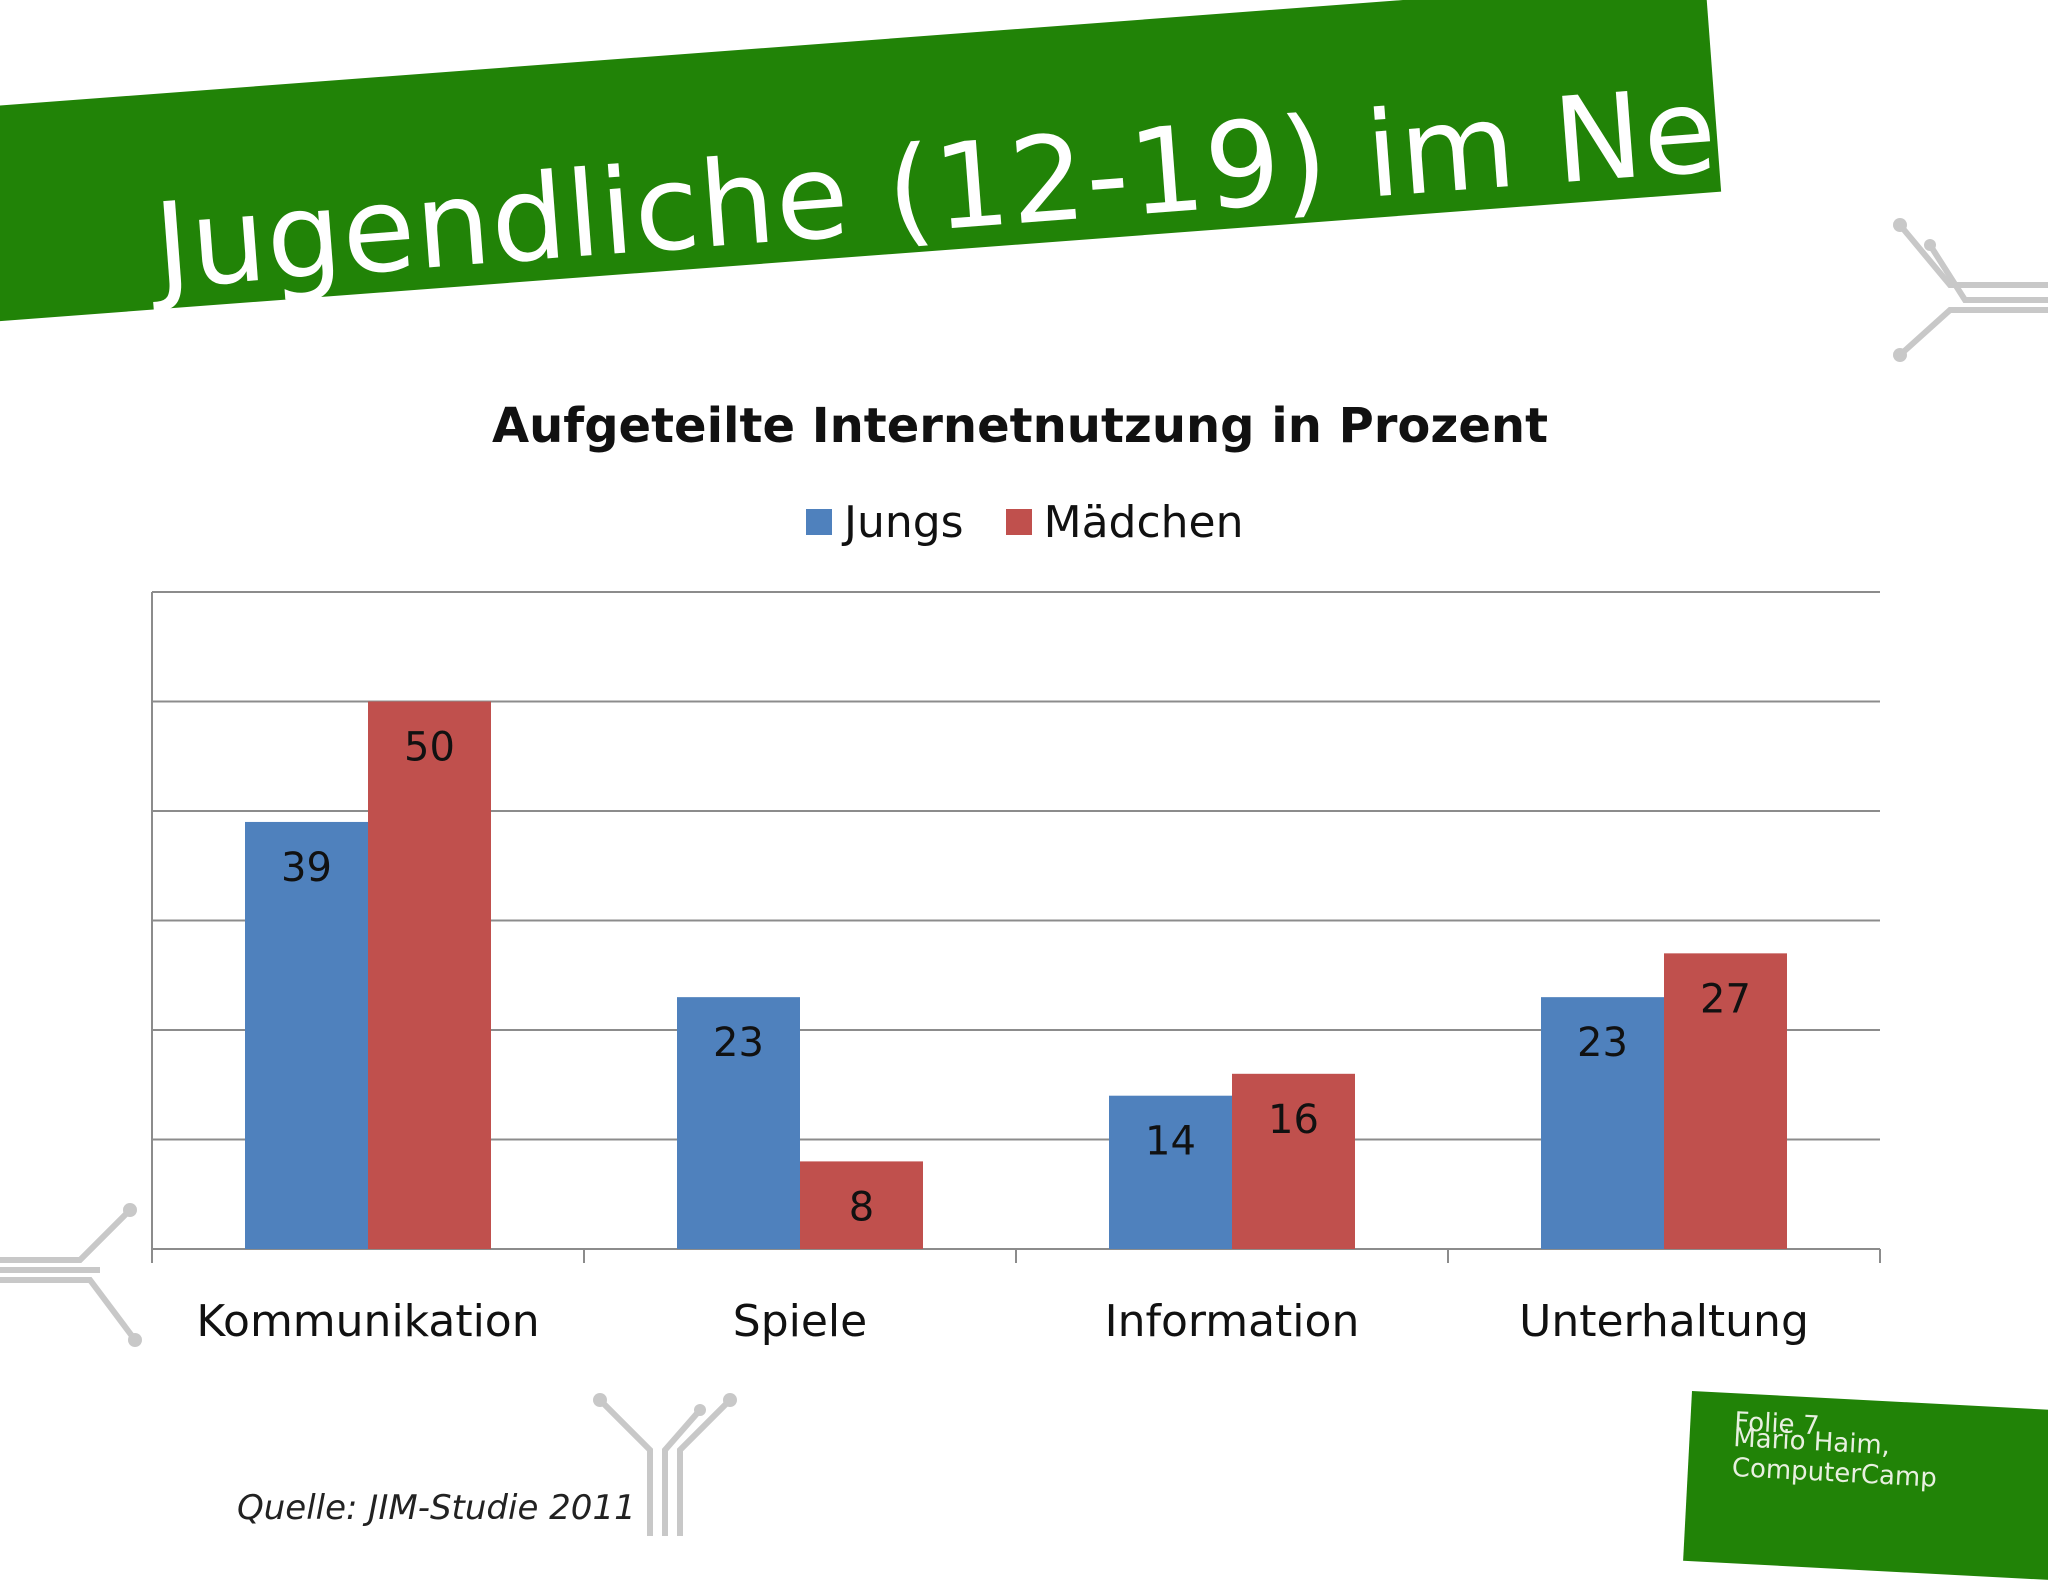  I want to click on category-label: Kommunikation, so click(367, 1321).